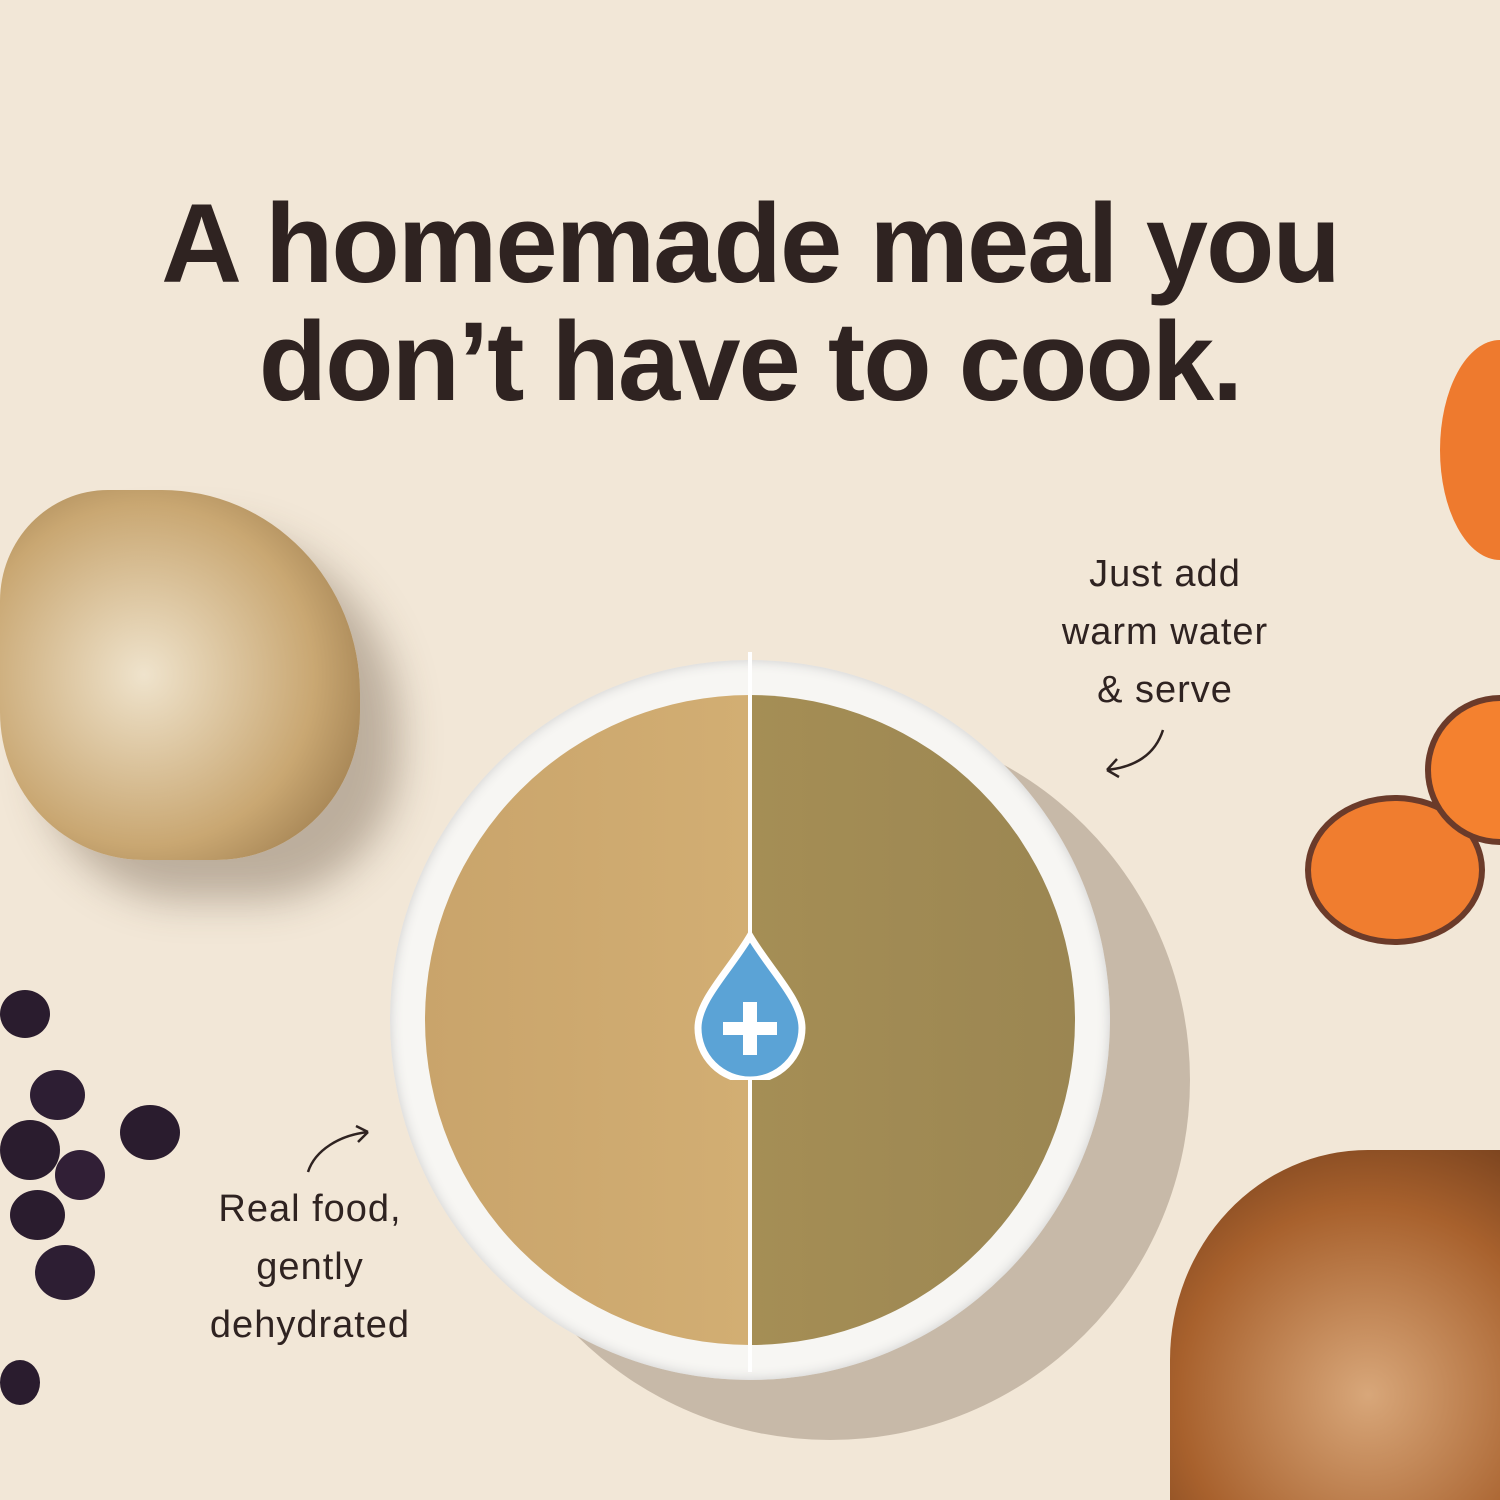 Image resolution: width=1500 pixels, height=1500 pixels. Describe the element at coordinates (180, 675) in the screenshot. I see `fish-fillet-image` at that location.